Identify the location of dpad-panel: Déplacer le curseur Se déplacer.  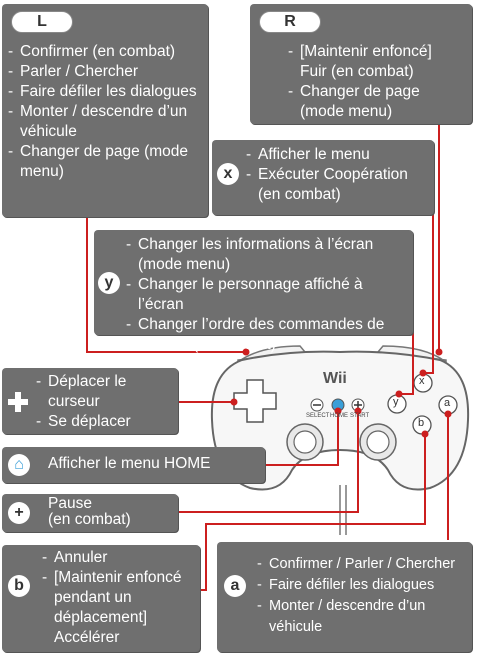
(90, 401).